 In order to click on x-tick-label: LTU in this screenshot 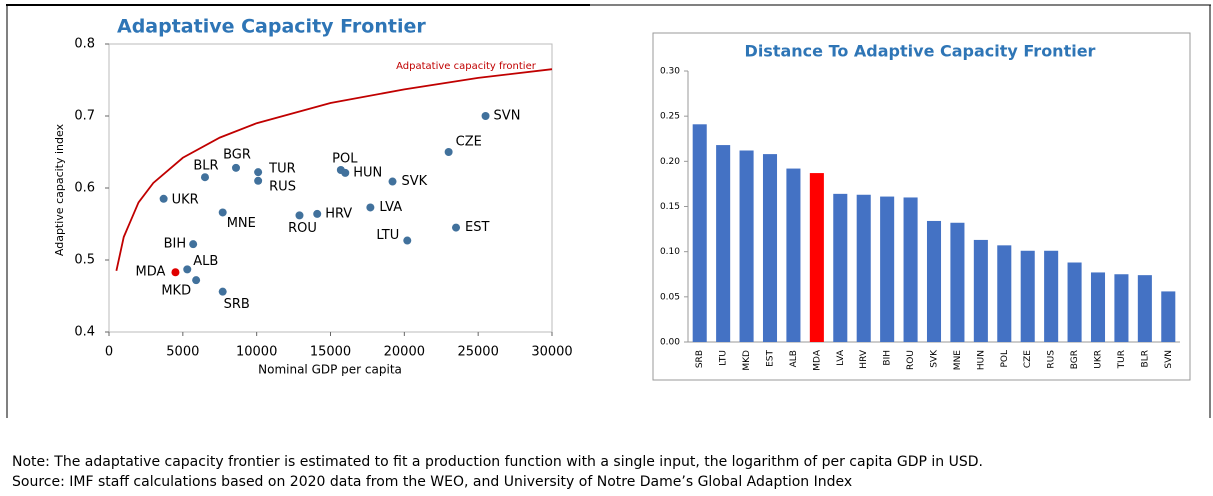, I will do `click(724, 358)`.